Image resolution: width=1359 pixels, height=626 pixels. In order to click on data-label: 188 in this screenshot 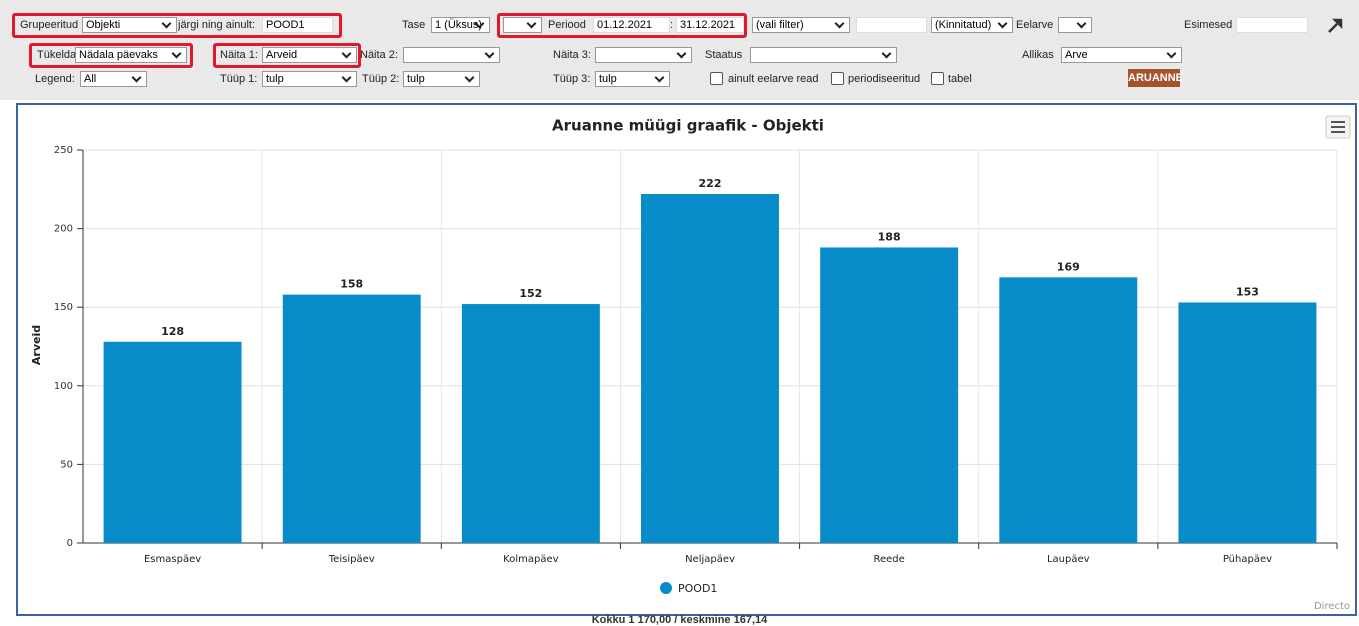, I will do `click(889, 236)`.